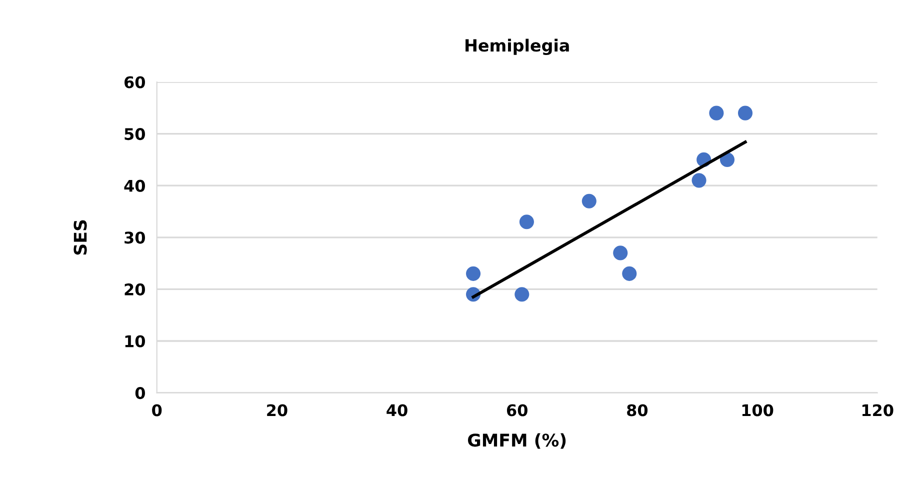 The width and height of the screenshot is (912, 491). Describe the element at coordinates (134, 134) in the screenshot. I see `y-tick-label: 50` at that location.